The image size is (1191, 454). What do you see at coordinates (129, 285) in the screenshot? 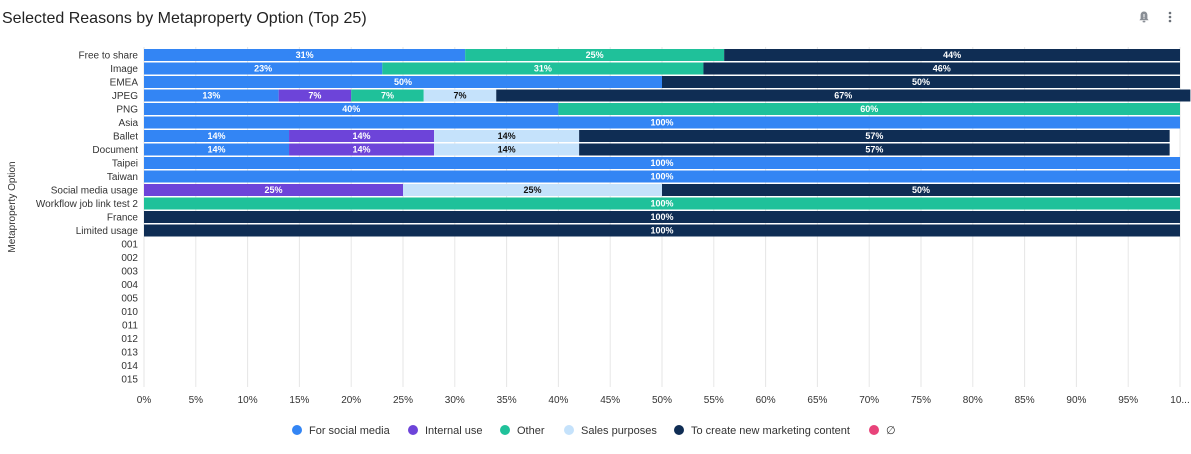
I see `y-category-label: 004` at bounding box center [129, 285].